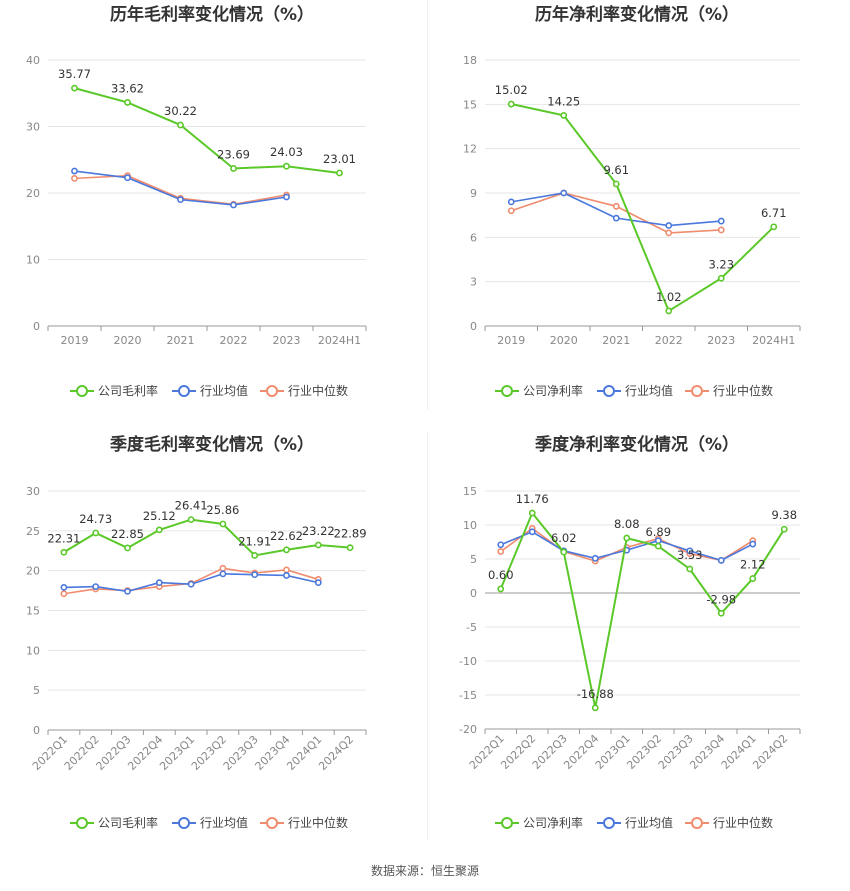  What do you see at coordinates (553, 390) in the screenshot?
I see `legend-label: 公司净利率` at bounding box center [553, 390].